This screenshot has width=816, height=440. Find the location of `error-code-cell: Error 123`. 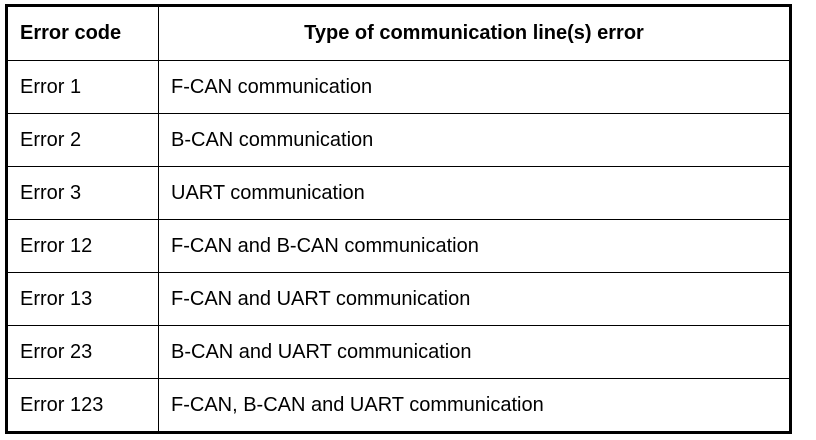

error-code-cell: Error 123 is located at coordinates (82, 405).